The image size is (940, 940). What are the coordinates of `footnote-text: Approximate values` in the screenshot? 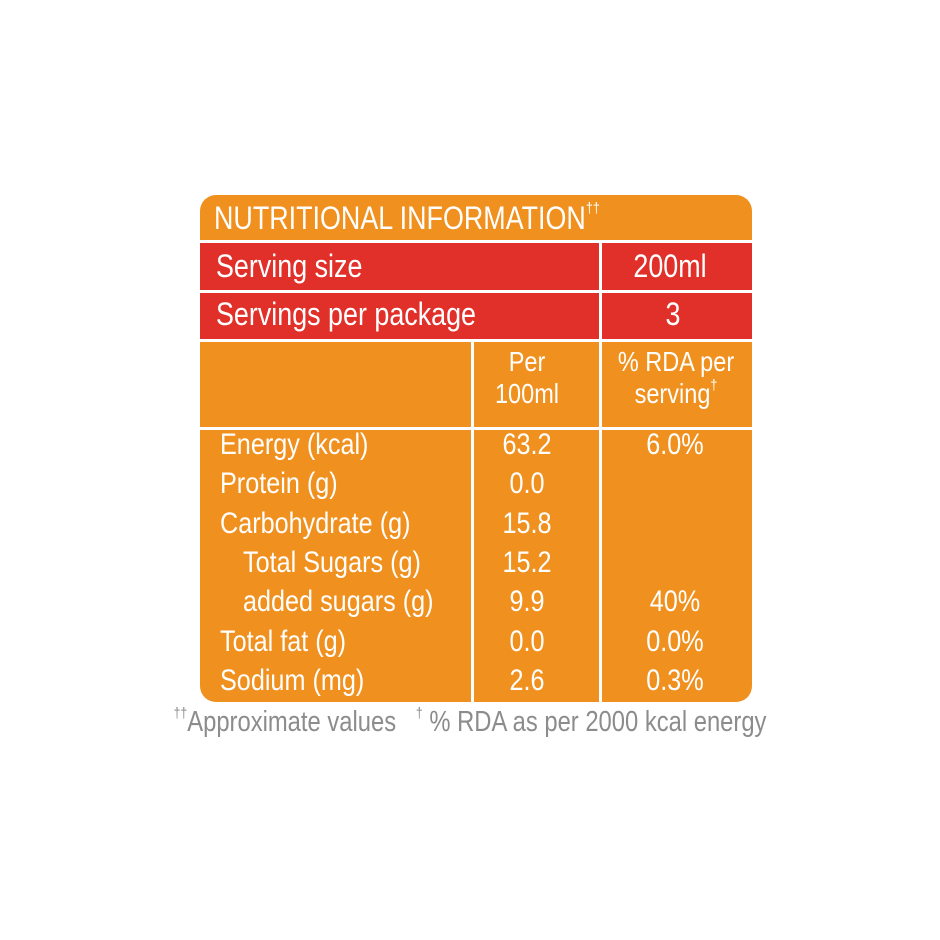 It's located at (292, 722).